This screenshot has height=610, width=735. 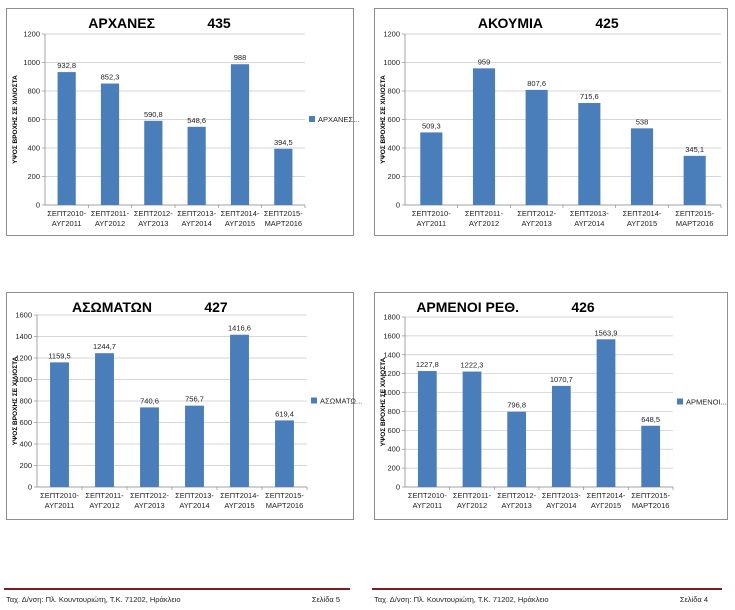 I want to click on data-label: 548,6, so click(x=196, y=120).